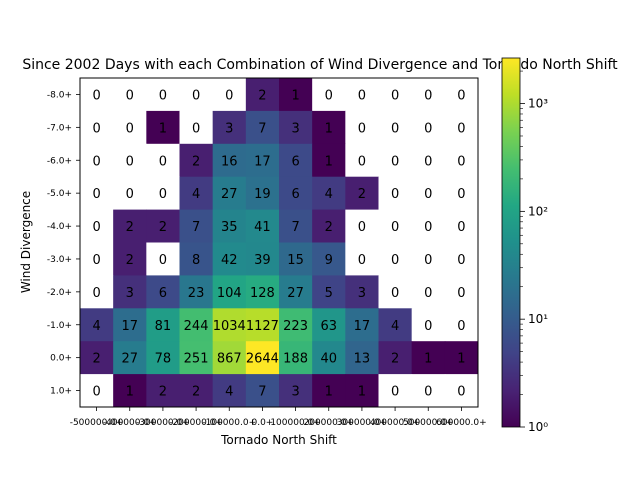 The image size is (640, 480). I want to click on y-tick-label: -2.0+, so click(59, 293).